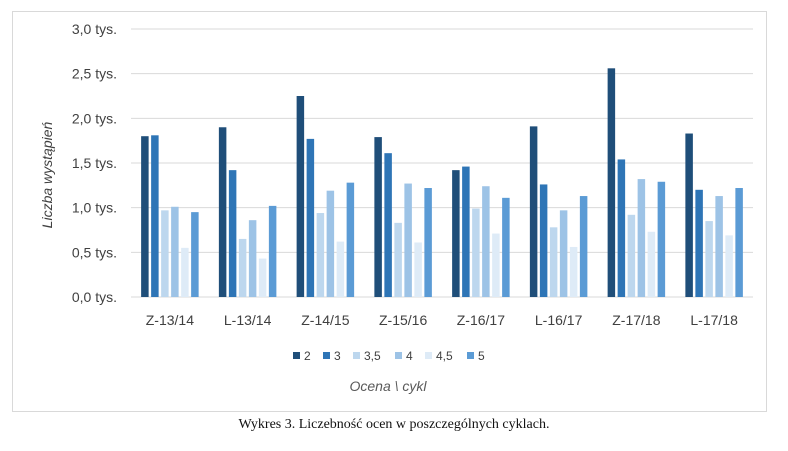 This screenshot has width=788, height=451. Describe the element at coordinates (94, 29) in the screenshot. I see `y-tick-label: 3,0 tys.` at that location.